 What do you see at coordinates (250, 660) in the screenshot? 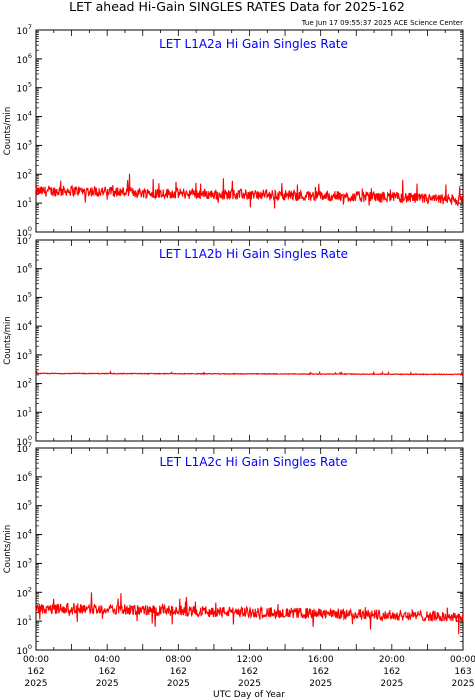
I see `x-tick-label-time: 12:00` at bounding box center [250, 660].